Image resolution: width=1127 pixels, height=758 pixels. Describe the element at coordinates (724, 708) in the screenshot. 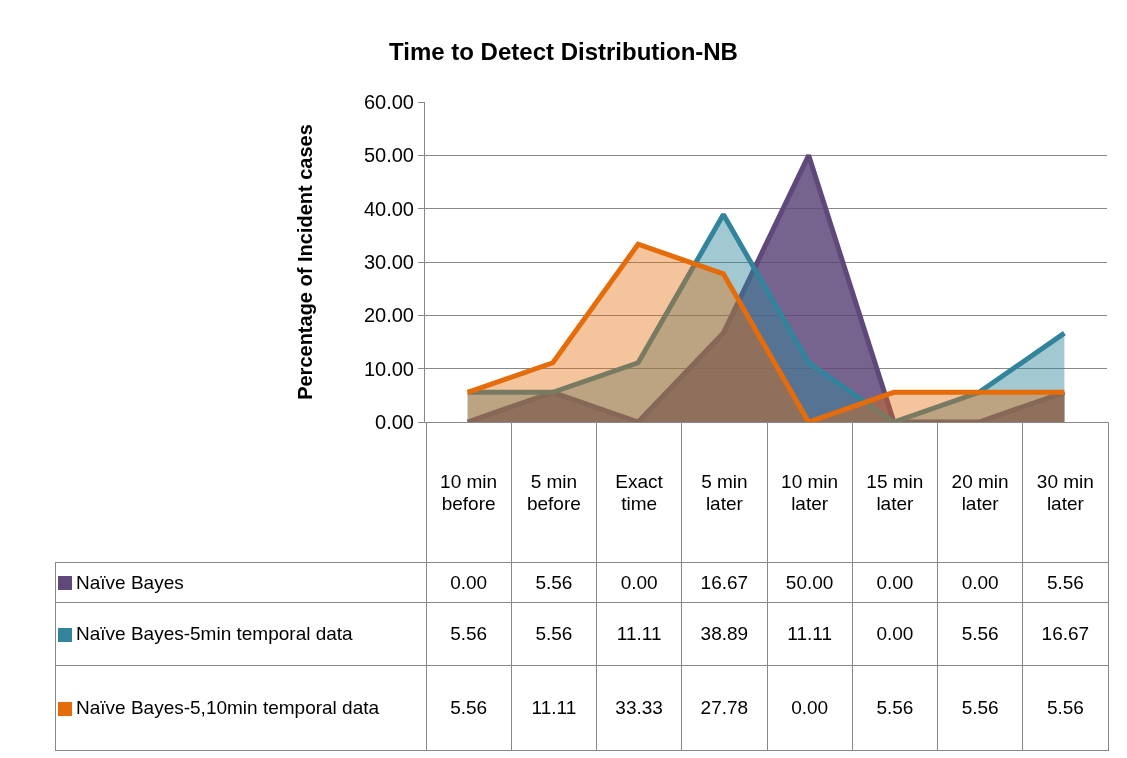

I see `data-label: 27.78` at that location.